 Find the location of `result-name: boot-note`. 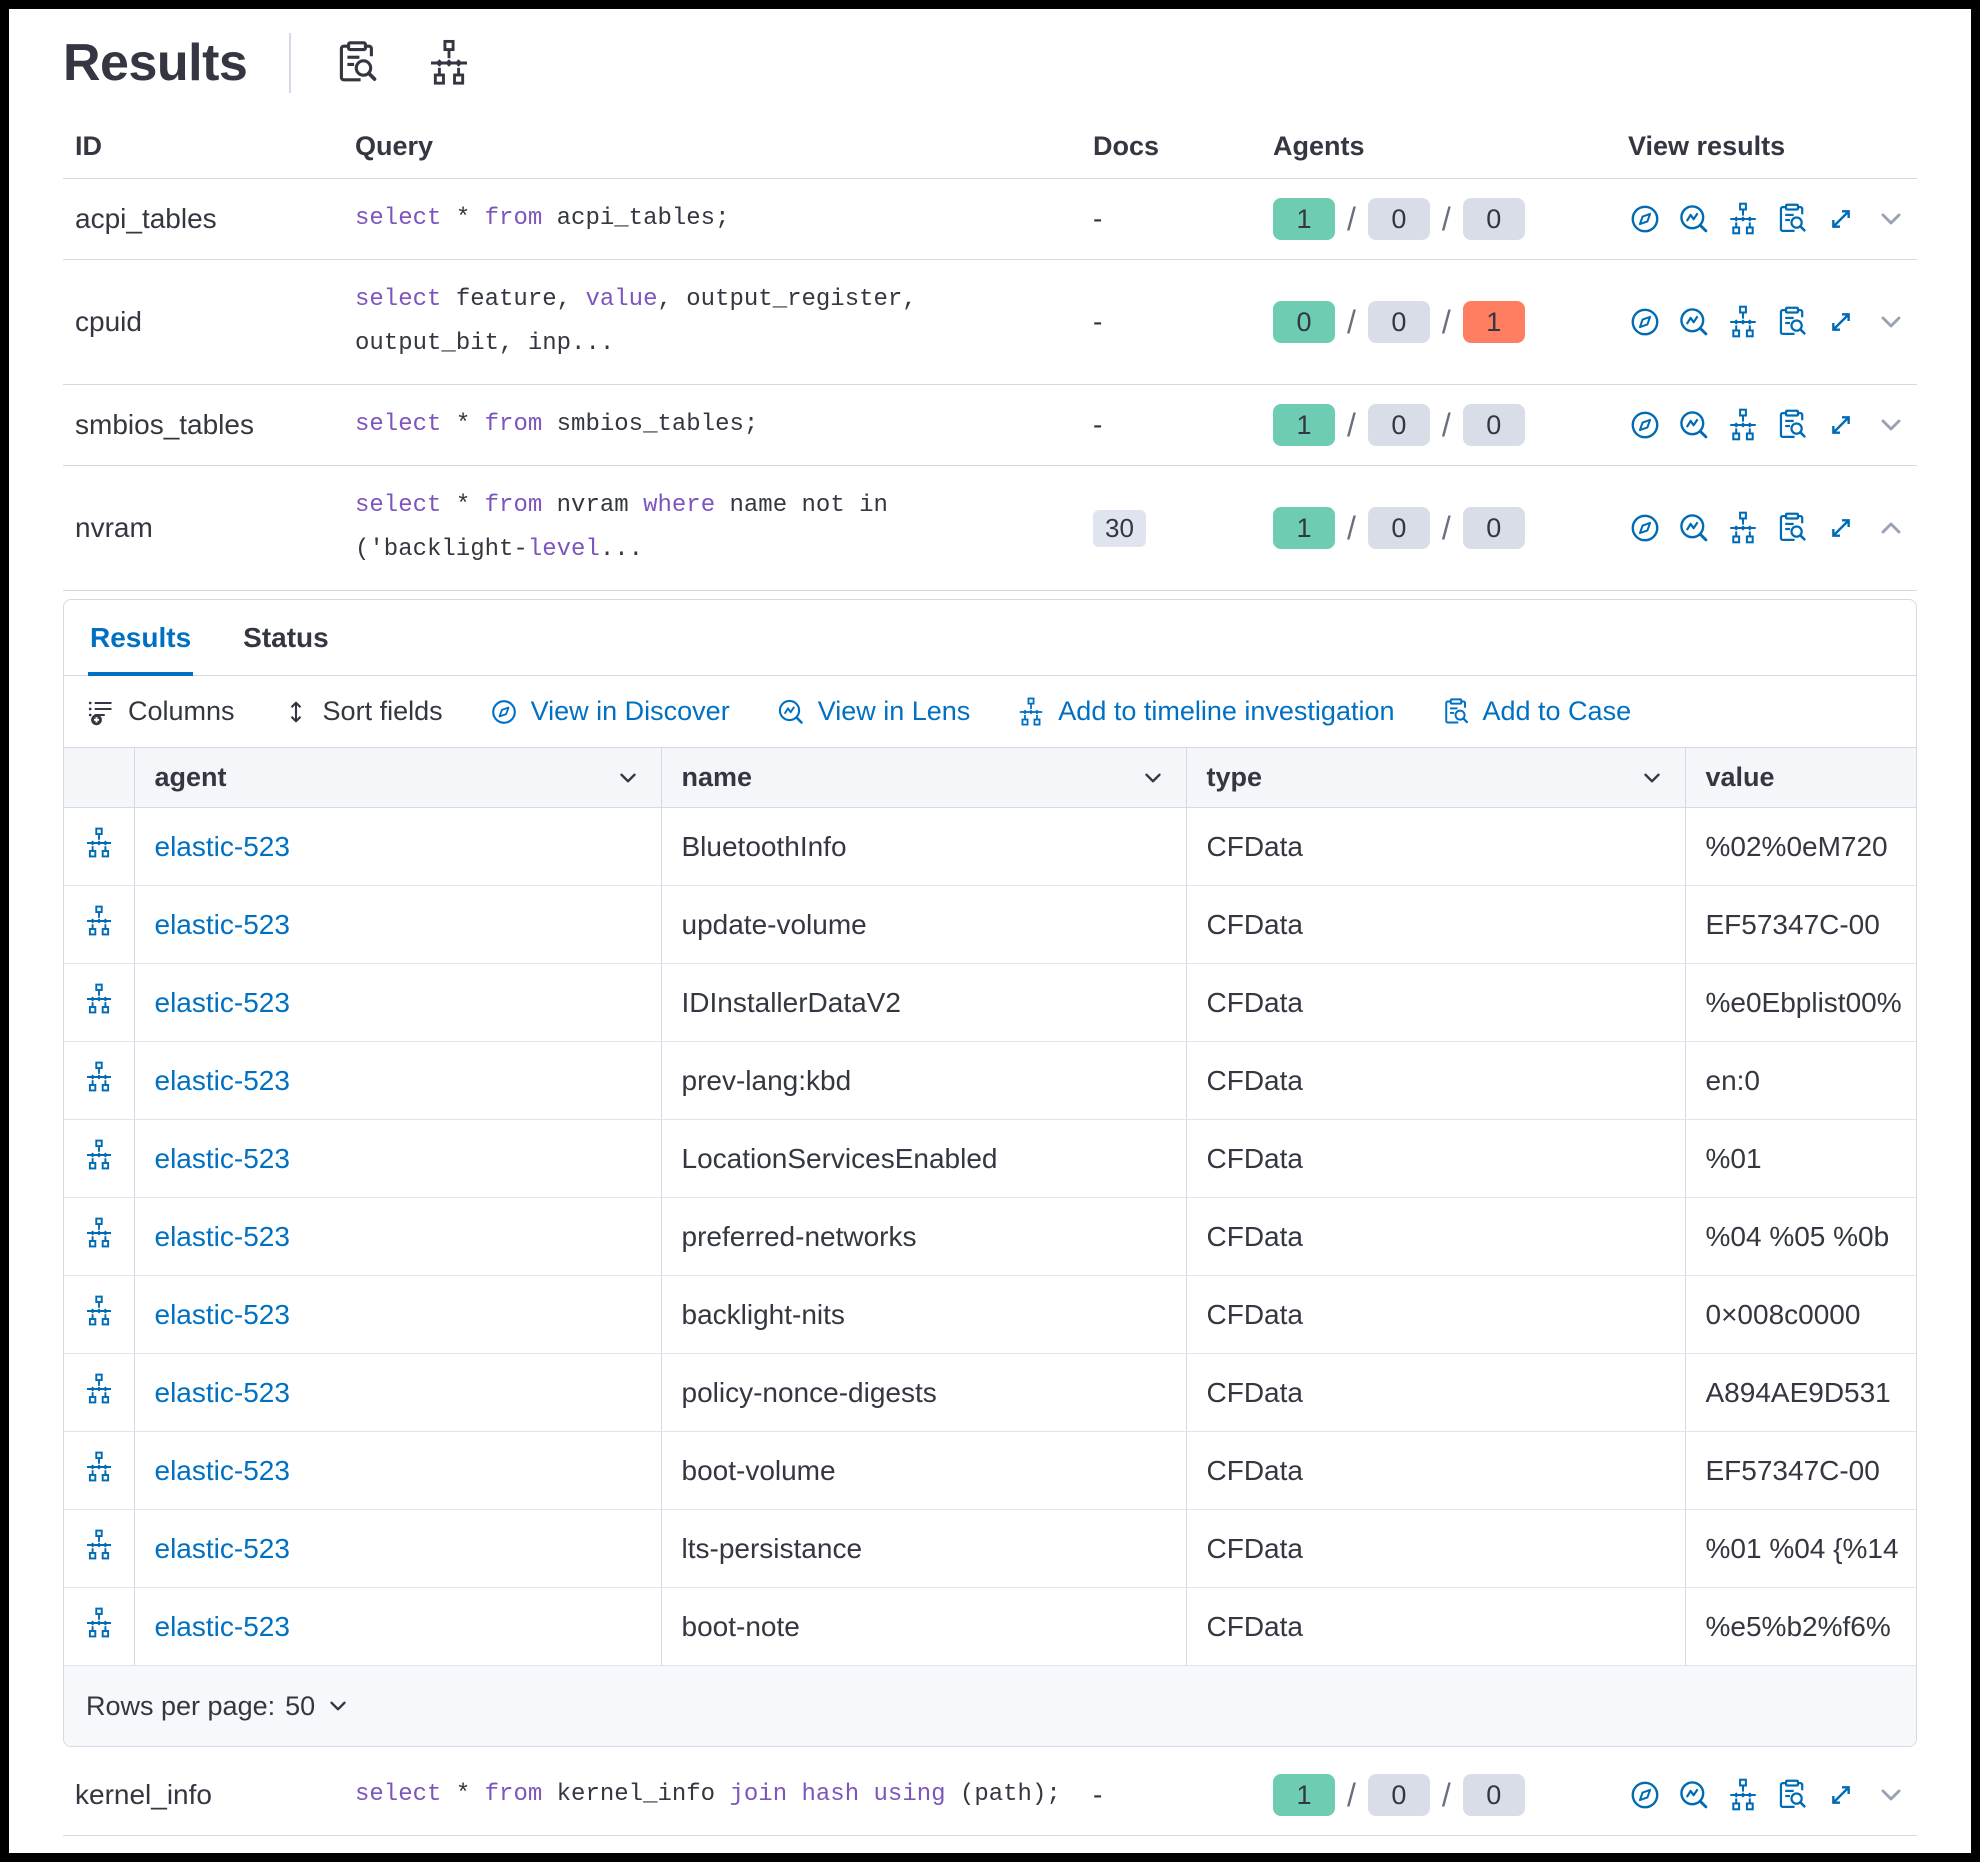

result-name: boot-note is located at coordinates (923, 1626).